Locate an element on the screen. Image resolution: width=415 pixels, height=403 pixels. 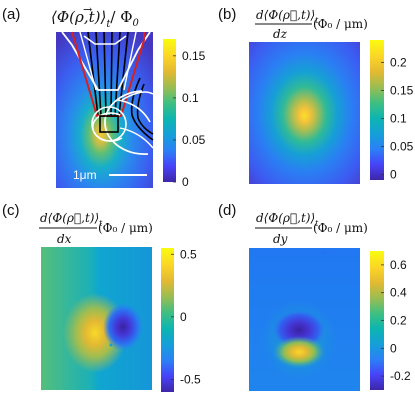
panel-b-image is located at coordinates (304, 113).